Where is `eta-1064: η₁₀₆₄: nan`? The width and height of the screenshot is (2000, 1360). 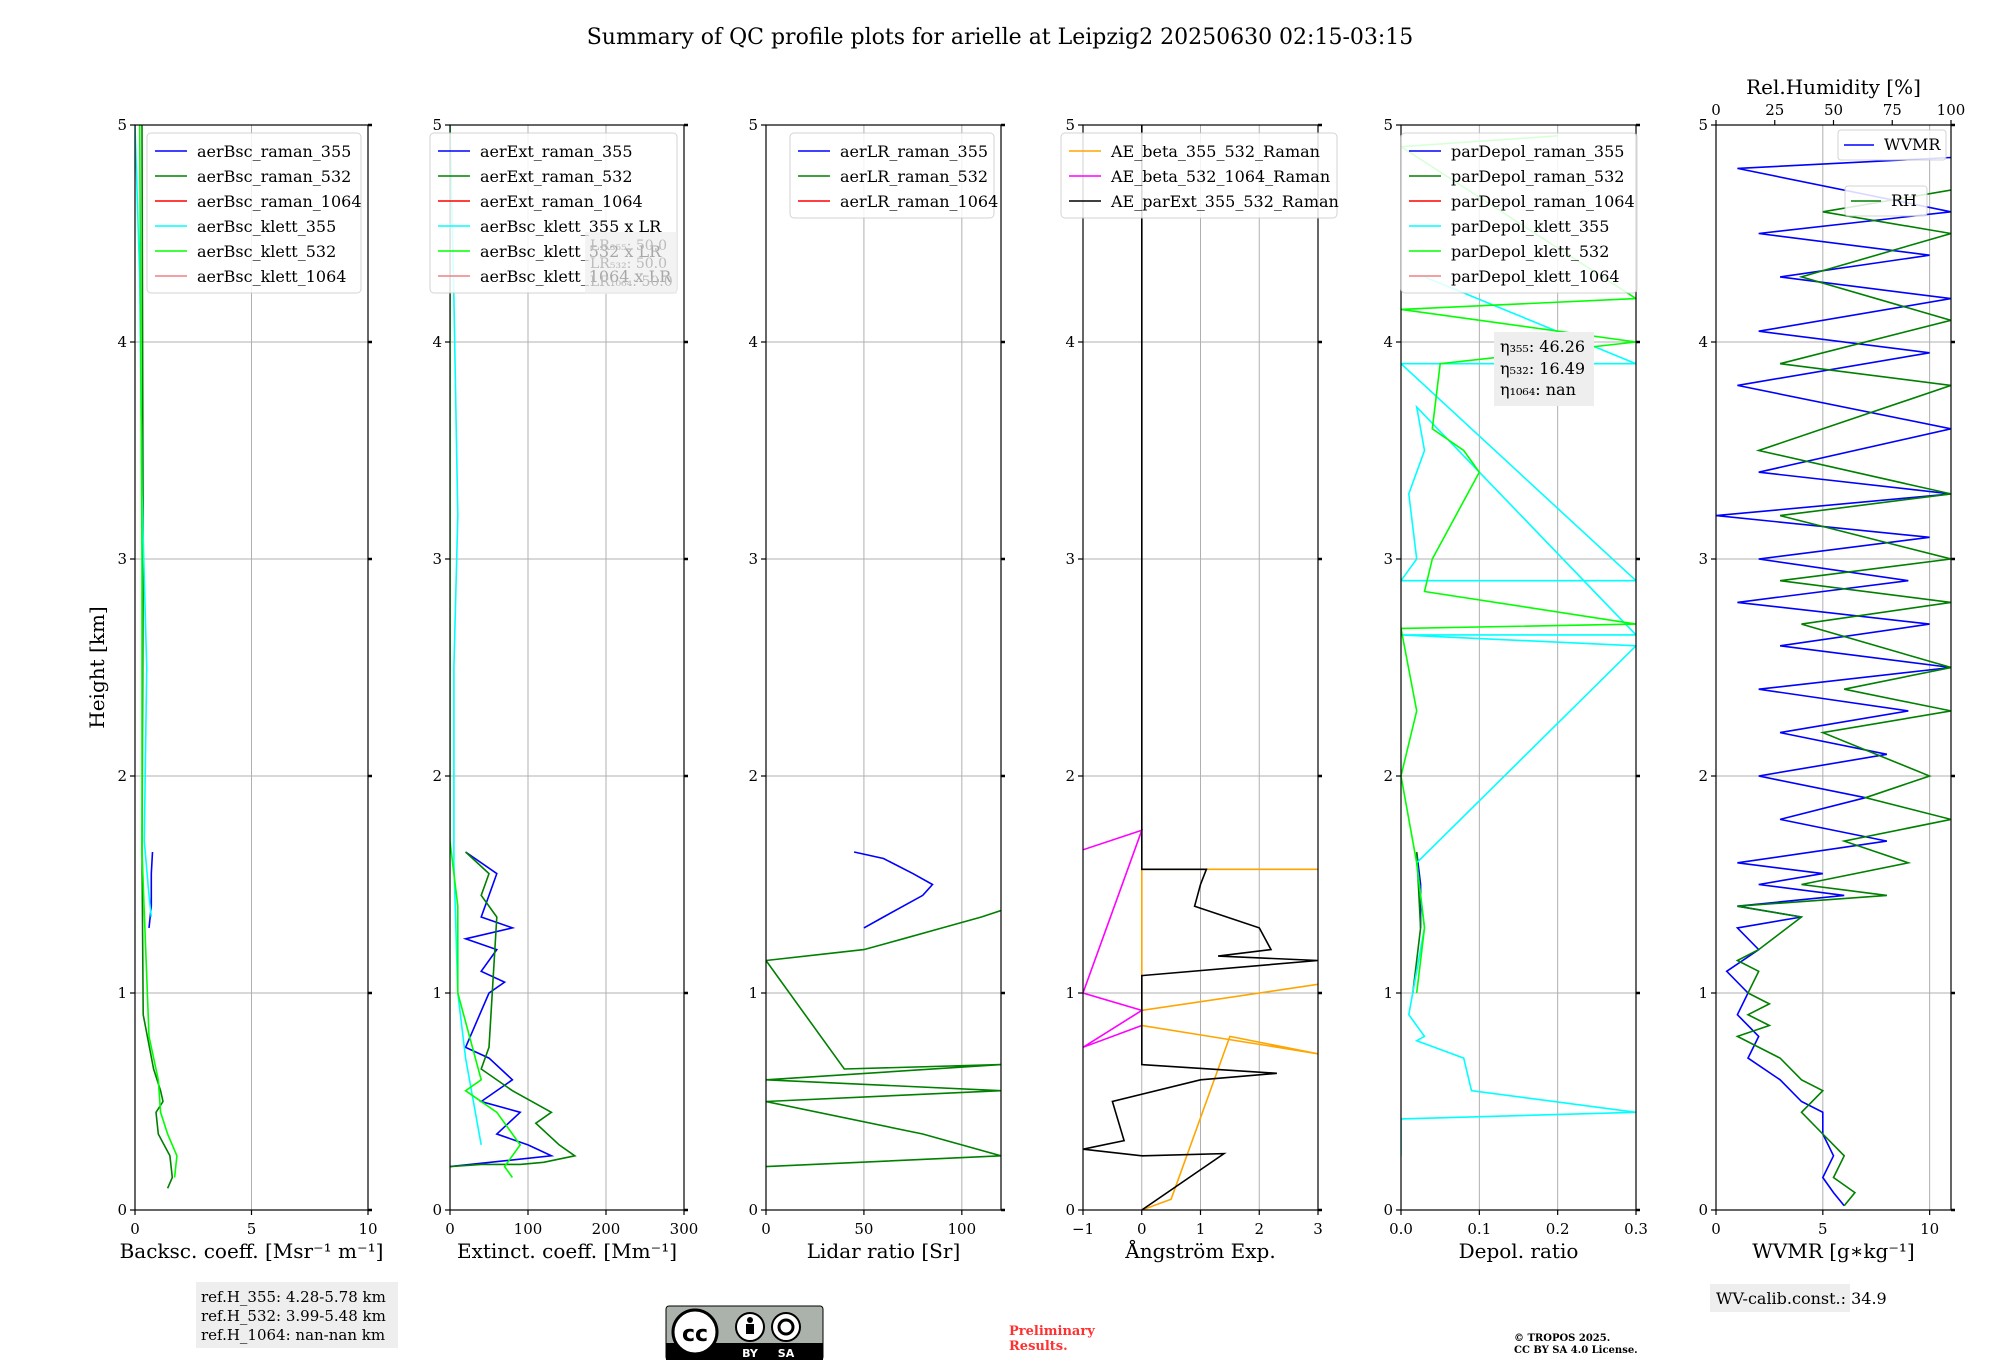
eta-1064: η₁₀₆₄: nan is located at coordinates (1538, 389).